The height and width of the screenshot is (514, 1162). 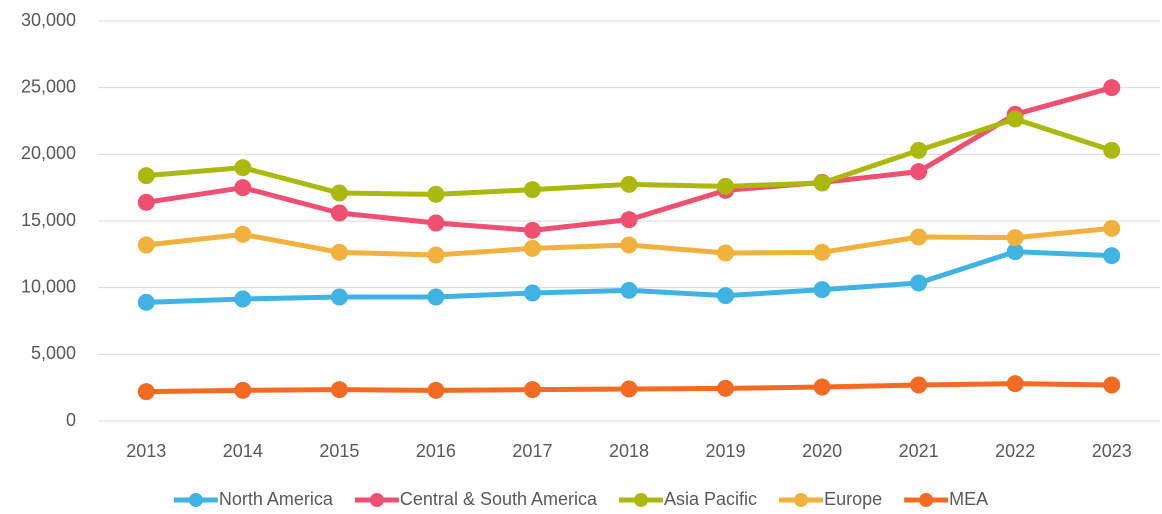 I want to click on x-tick-label: 2020, so click(x=822, y=451).